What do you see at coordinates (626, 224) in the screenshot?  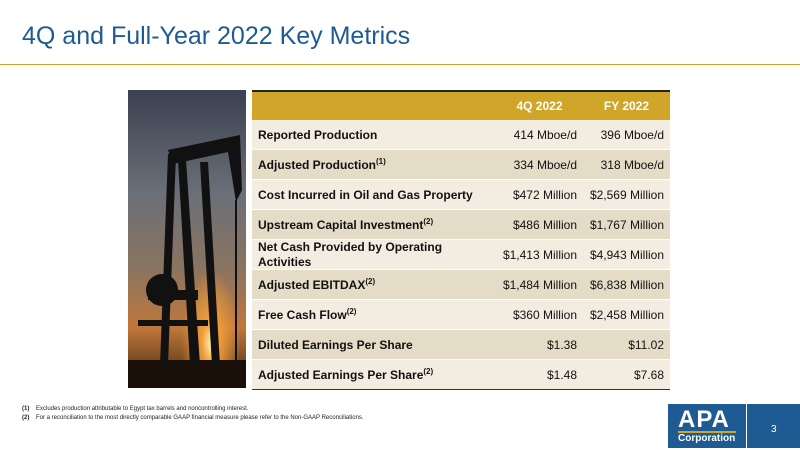 I see `row-fy-value: $1,767 Million` at bounding box center [626, 224].